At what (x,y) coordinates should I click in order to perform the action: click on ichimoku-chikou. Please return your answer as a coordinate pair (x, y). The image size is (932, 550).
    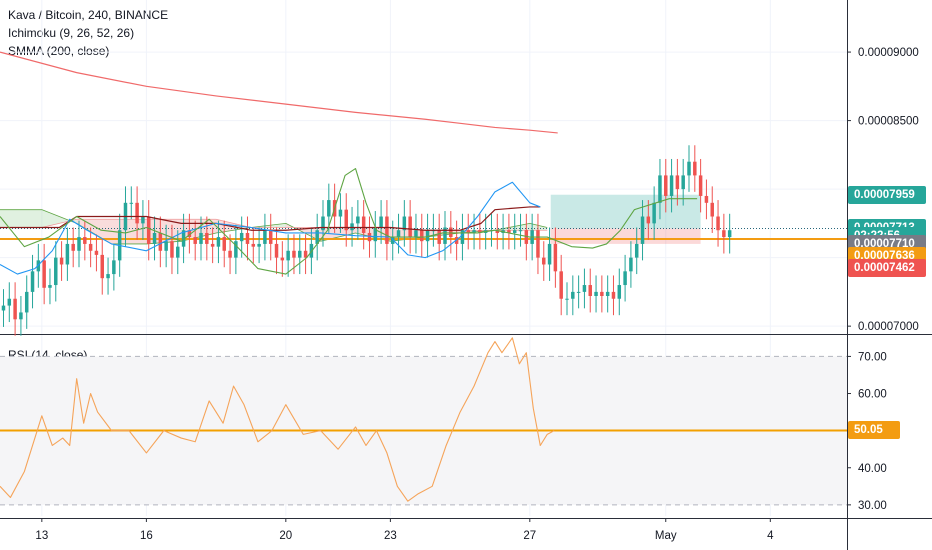
    Looking at the image, I should click on (349, 221).